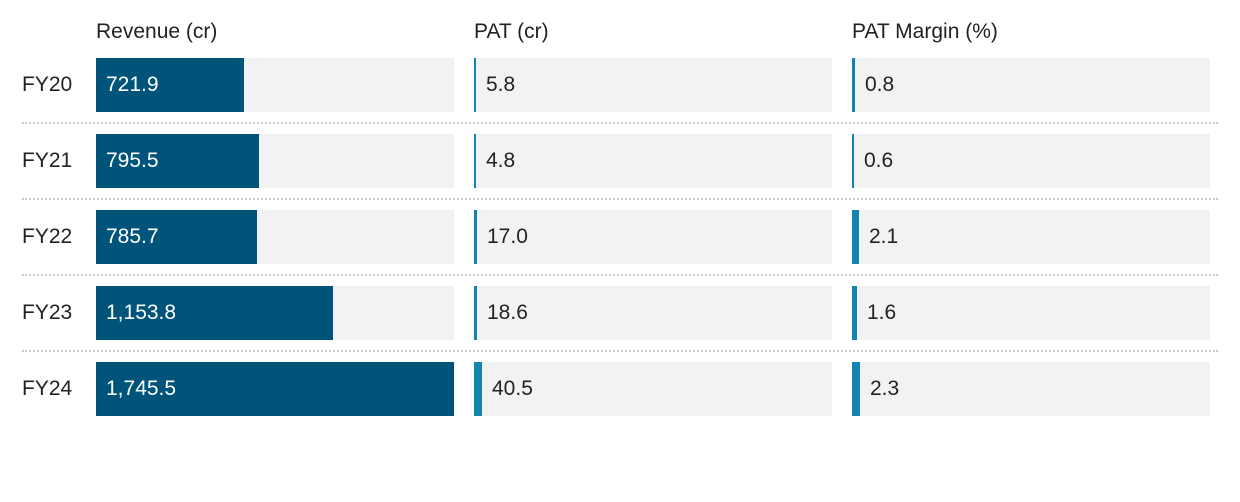 The image size is (1240, 502). Describe the element at coordinates (511, 31) in the screenshot. I see `column-header-1: PAT (cr)` at that location.